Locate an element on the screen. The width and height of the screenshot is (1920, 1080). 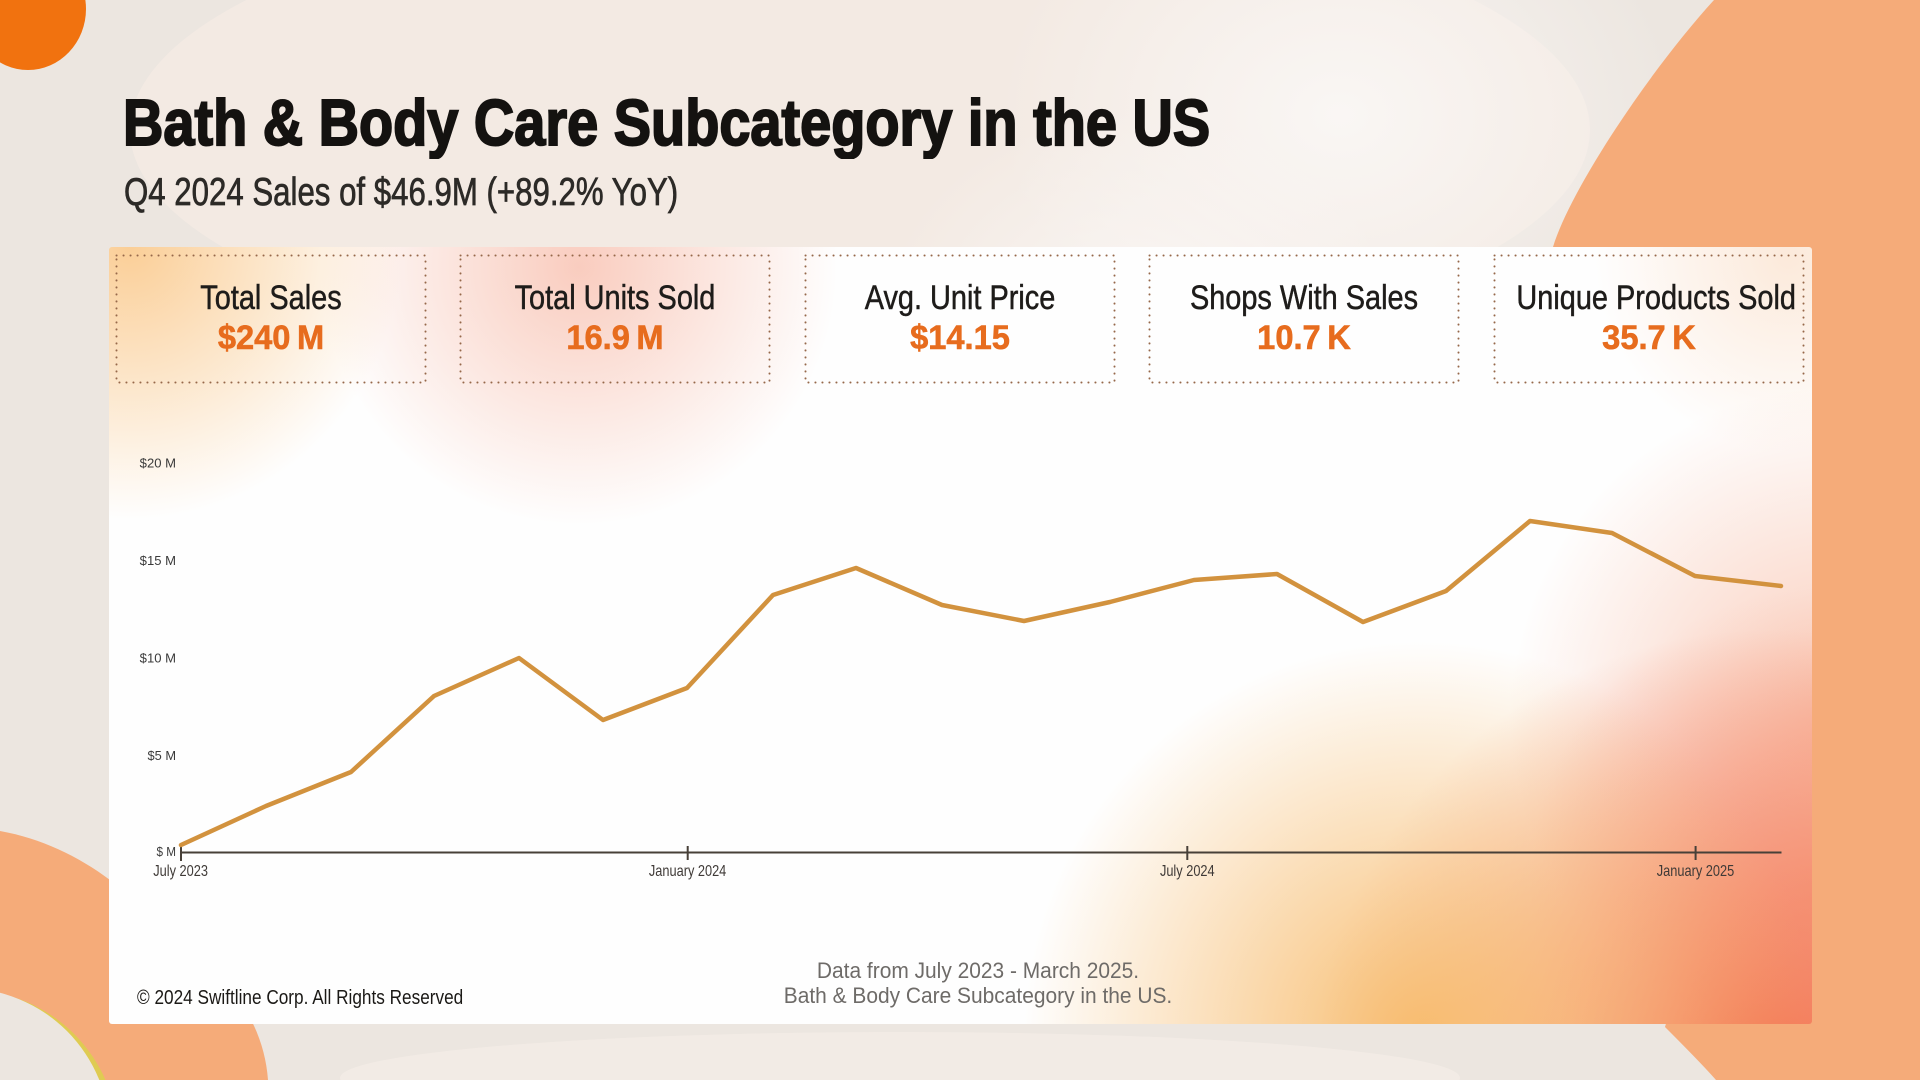
svg-text: $5 M is located at coordinates (162, 755).